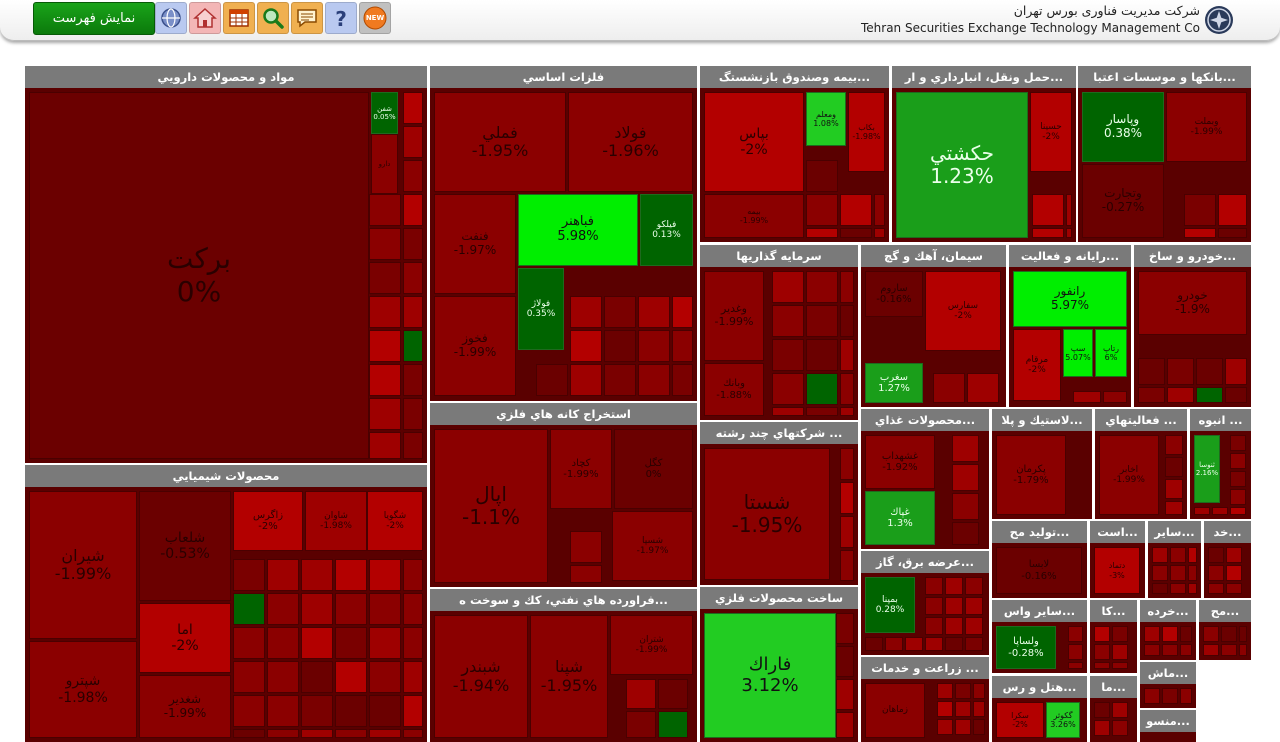 The width and height of the screenshot is (1280, 742). What do you see at coordinates (770, 675) in the screenshot?
I see `stock-tile: فاراك 3.12%` at bounding box center [770, 675].